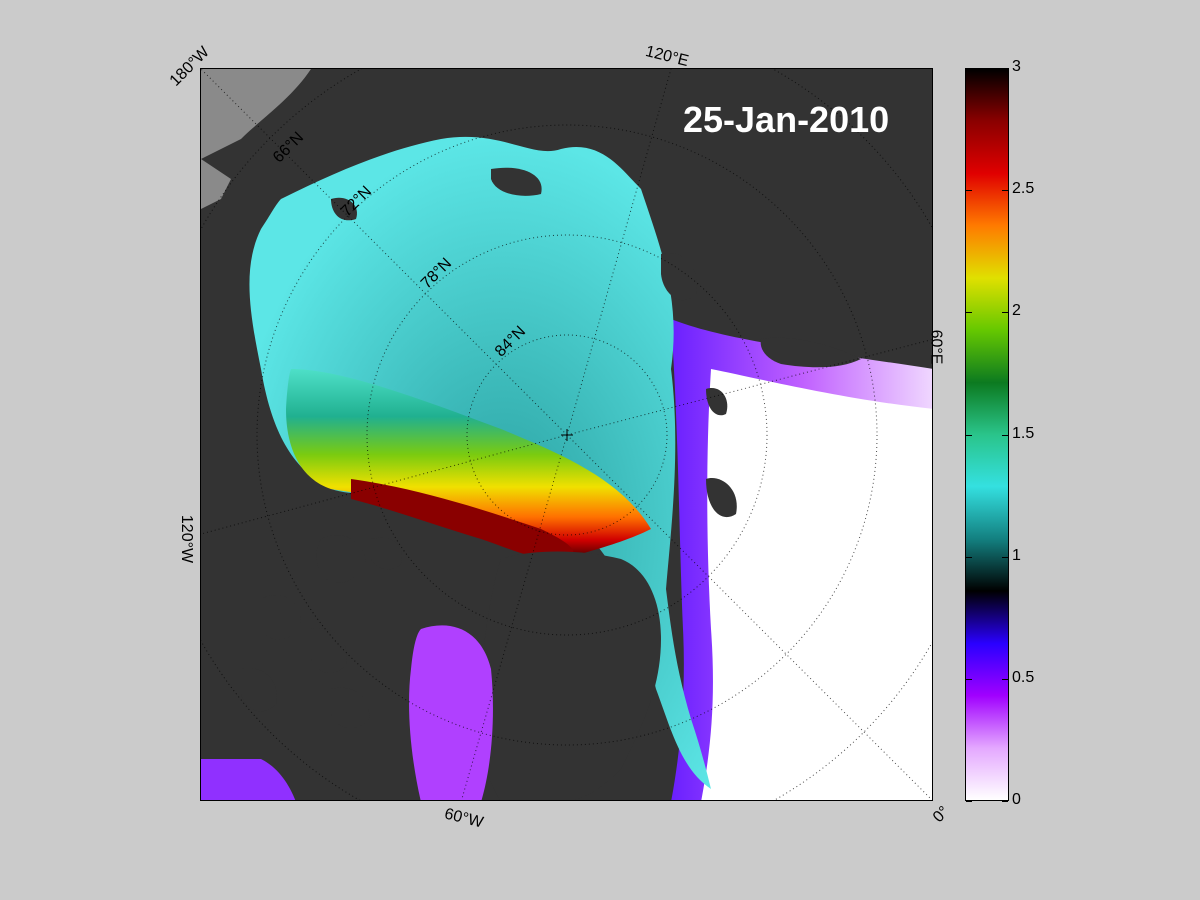  What do you see at coordinates (679, 277) in the screenshot?
I see `taymyr-island` at bounding box center [679, 277].